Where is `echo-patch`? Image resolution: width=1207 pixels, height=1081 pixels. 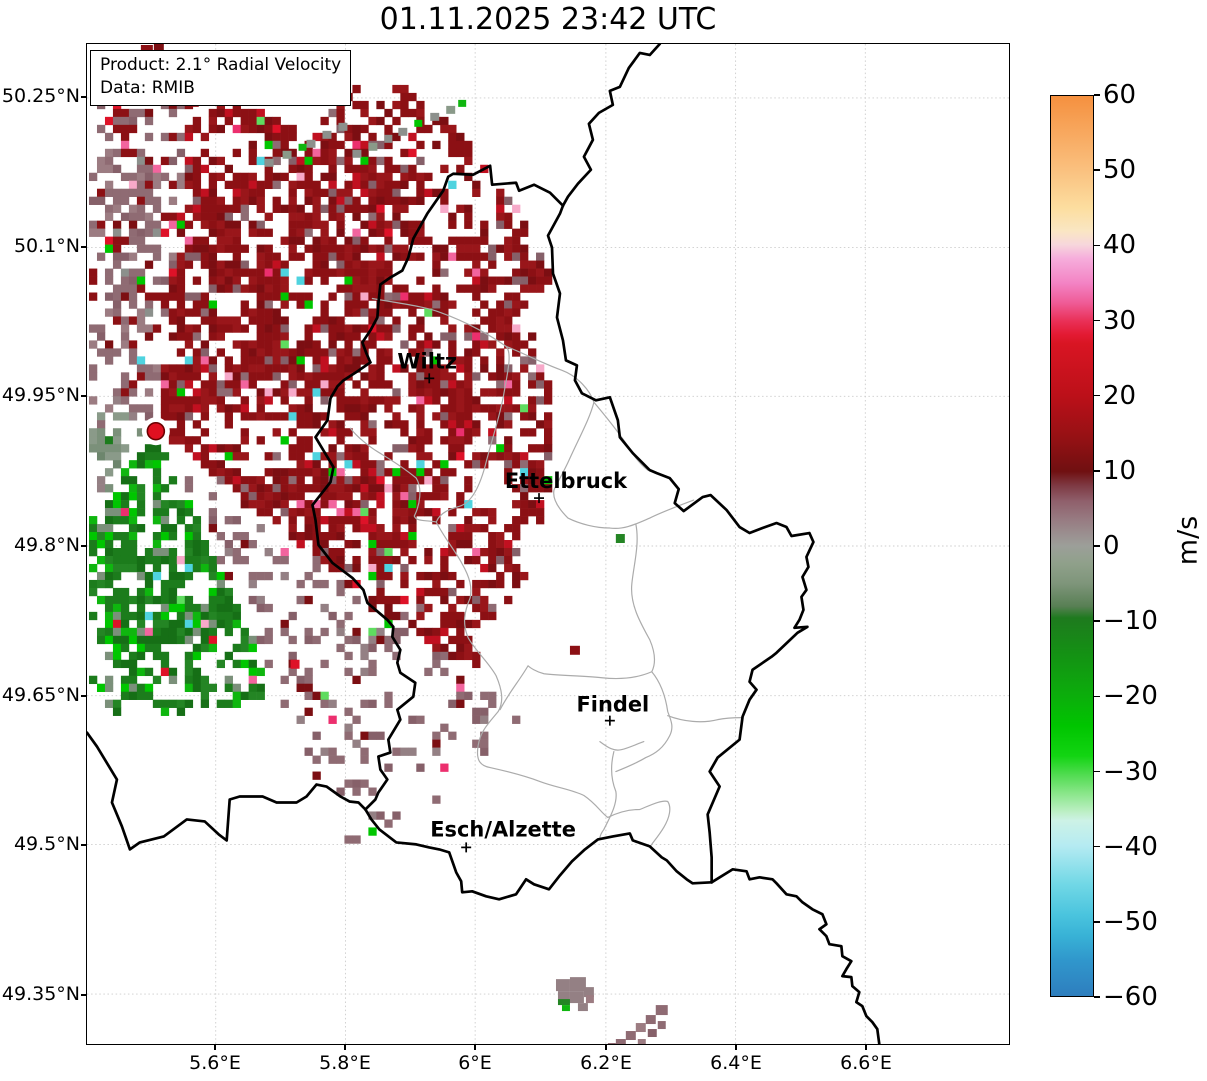 echo-patch is located at coordinates (327, 134).